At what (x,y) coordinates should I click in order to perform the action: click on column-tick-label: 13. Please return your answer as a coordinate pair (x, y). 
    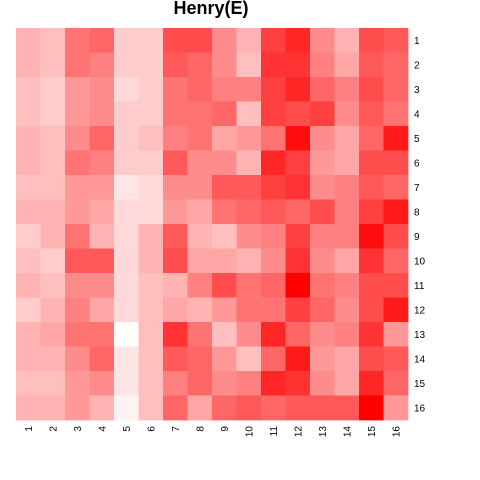
    Looking at the image, I should click on (323, 432).